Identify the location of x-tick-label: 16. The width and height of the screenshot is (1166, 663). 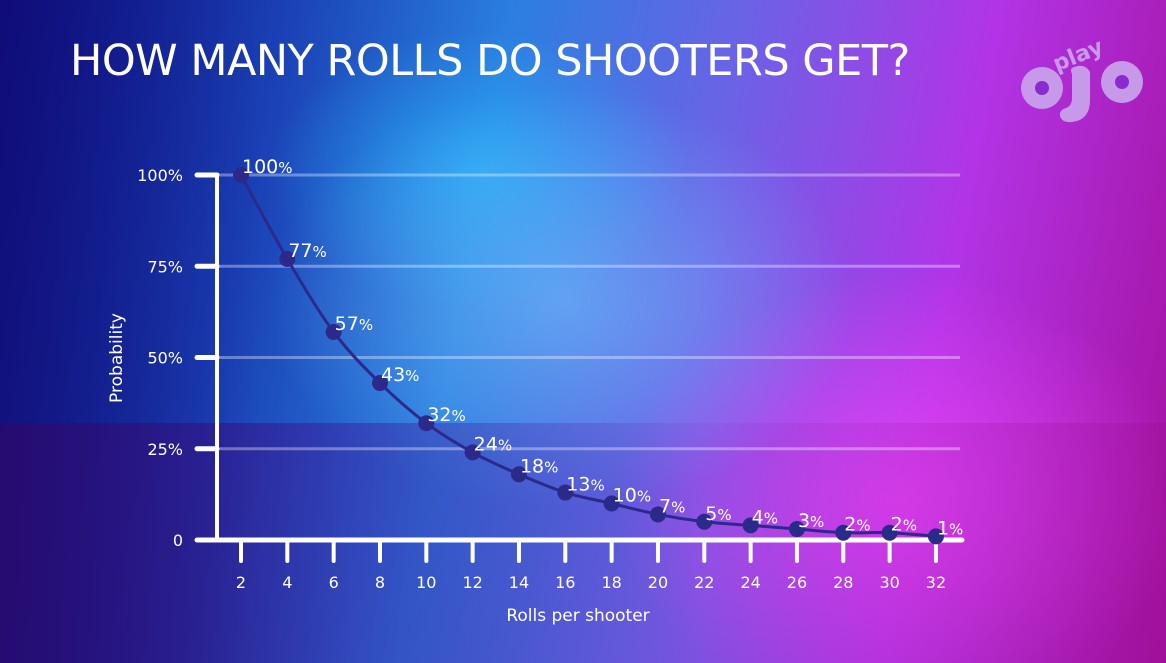
(565, 582).